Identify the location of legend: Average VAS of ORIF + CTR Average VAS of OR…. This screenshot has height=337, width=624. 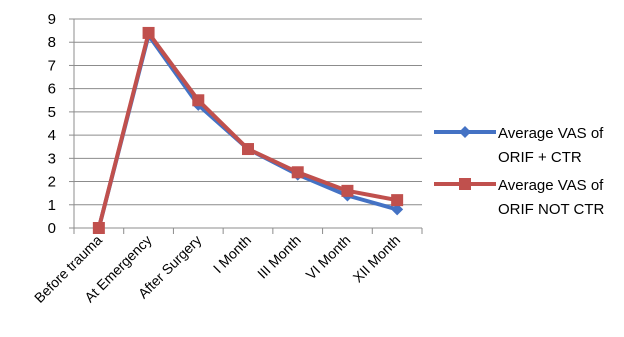
(519, 171).